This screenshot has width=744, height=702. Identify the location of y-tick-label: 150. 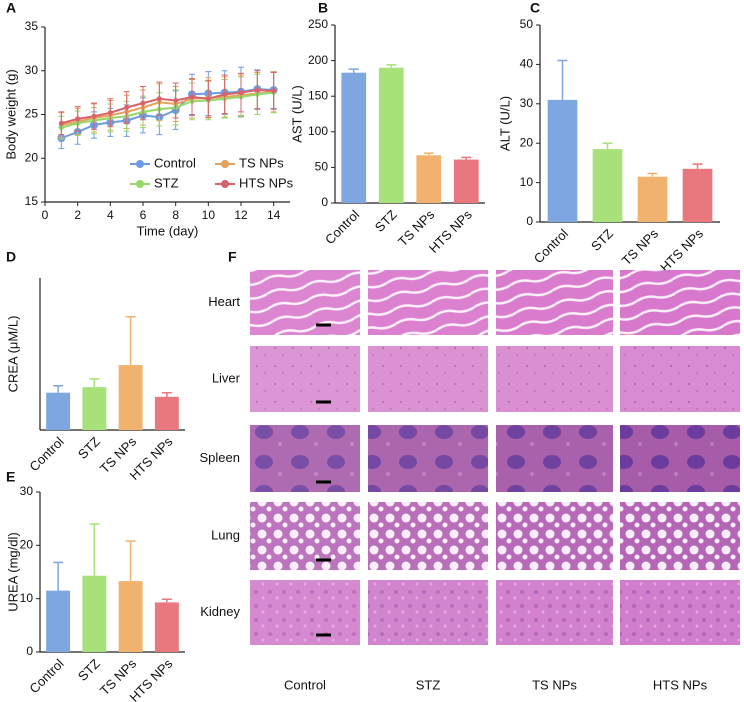
(318, 95).